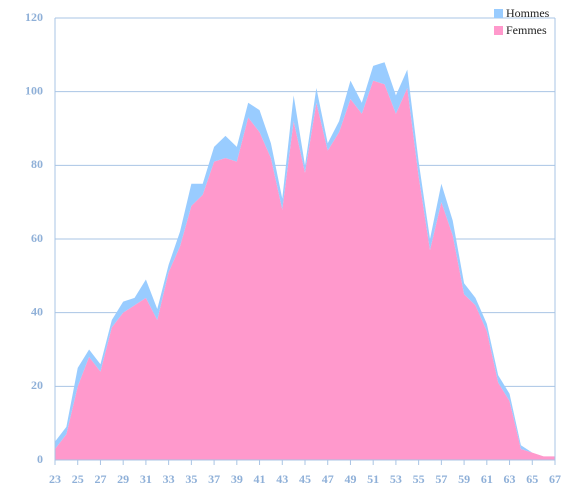  Describe the element at coordinates (260, 479) in the screenshot. I see `x-tick-label: 41` at that location.